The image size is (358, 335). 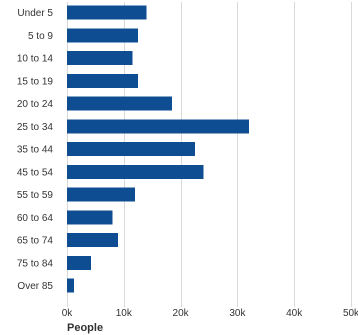 What do you see at coordinates (294, 313) in the screenshot?
I see `x-tick-label: 40k` at bounding box center [294, 313].